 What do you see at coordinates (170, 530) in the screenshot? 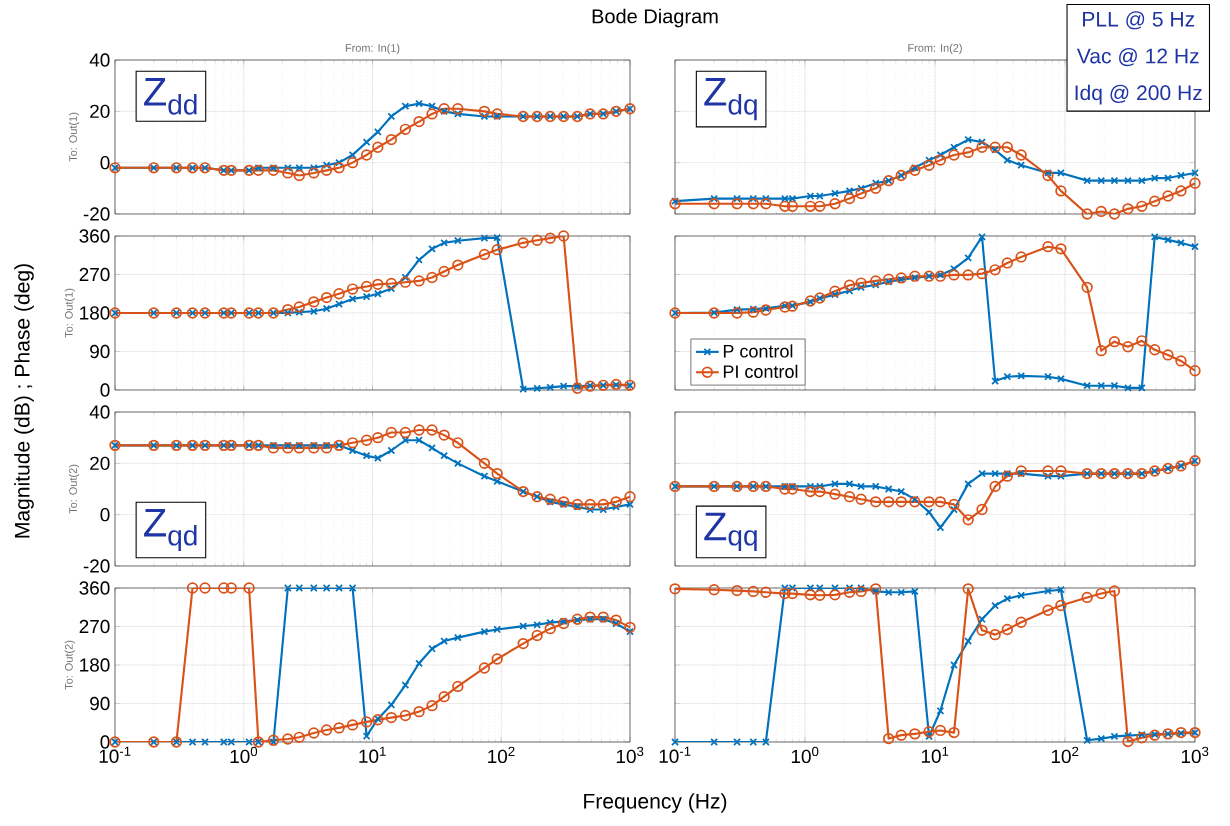
I see `annotation: Z$_{qd}$` at bounding box center [170, 530].